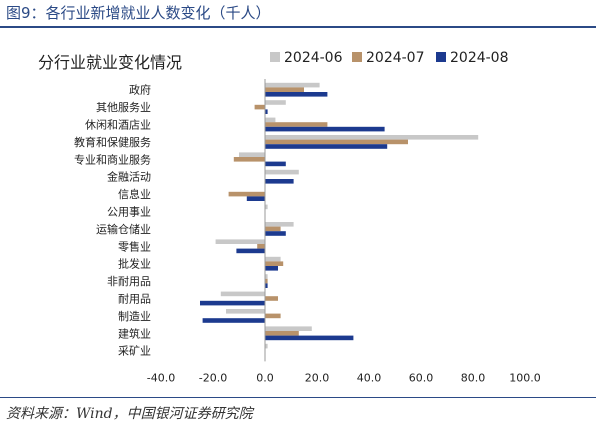 Image resolution: width=596 pixels, height=428 pixels. I want to click on bar-2024-06-零售业, so click(240, 241).